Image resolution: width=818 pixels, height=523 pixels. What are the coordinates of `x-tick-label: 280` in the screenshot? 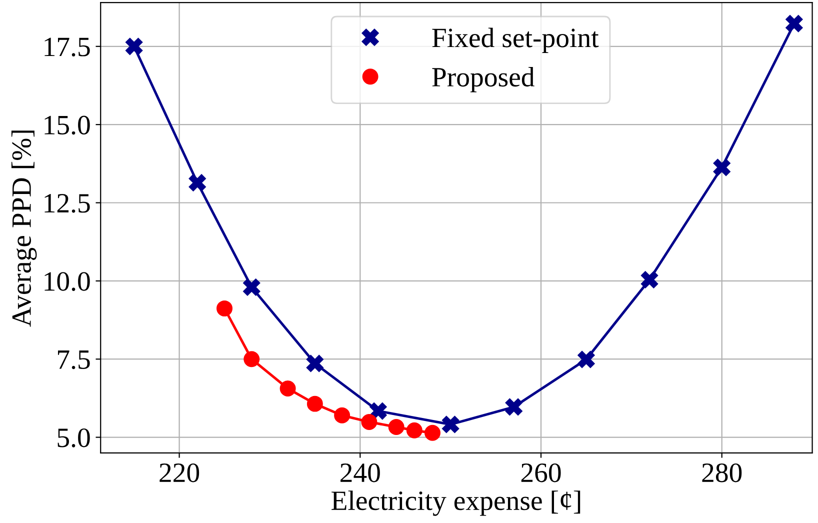 It's located at (722, 472).